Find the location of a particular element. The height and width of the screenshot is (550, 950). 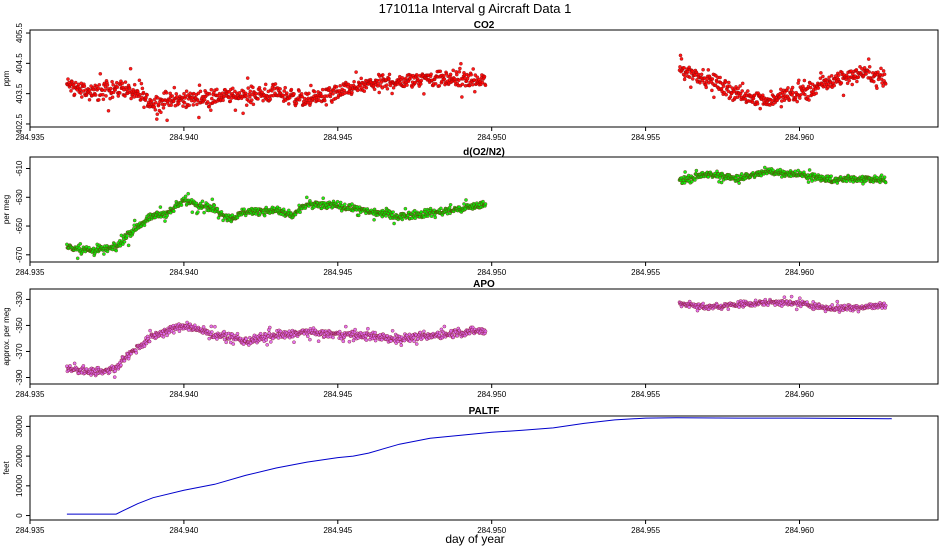

x-tick-label: 284.935 is located at coordinates (30, 272).